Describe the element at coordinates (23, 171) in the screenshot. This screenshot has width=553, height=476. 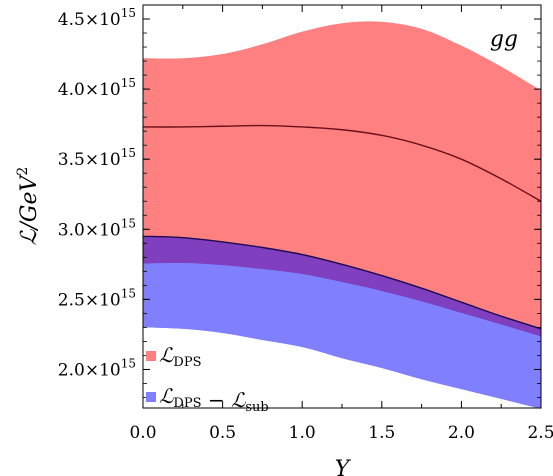
I see `y-axis-title-sup: 2` at that location.